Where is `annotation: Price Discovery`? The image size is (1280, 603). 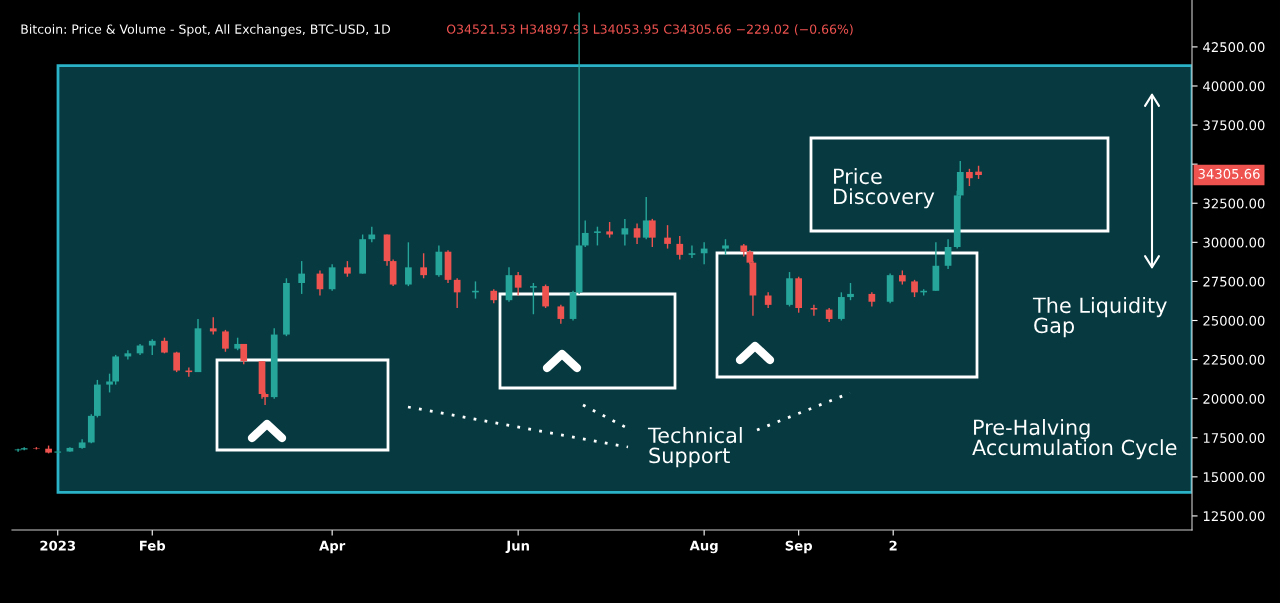 annotation: Price Discovery is located at coordinates (884, 188).